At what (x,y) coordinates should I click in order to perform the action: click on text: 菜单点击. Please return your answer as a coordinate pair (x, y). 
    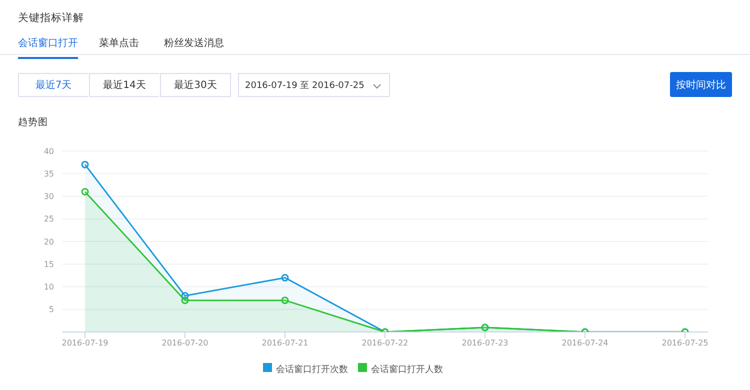
    Looking at the image, I should click on (119, 43).